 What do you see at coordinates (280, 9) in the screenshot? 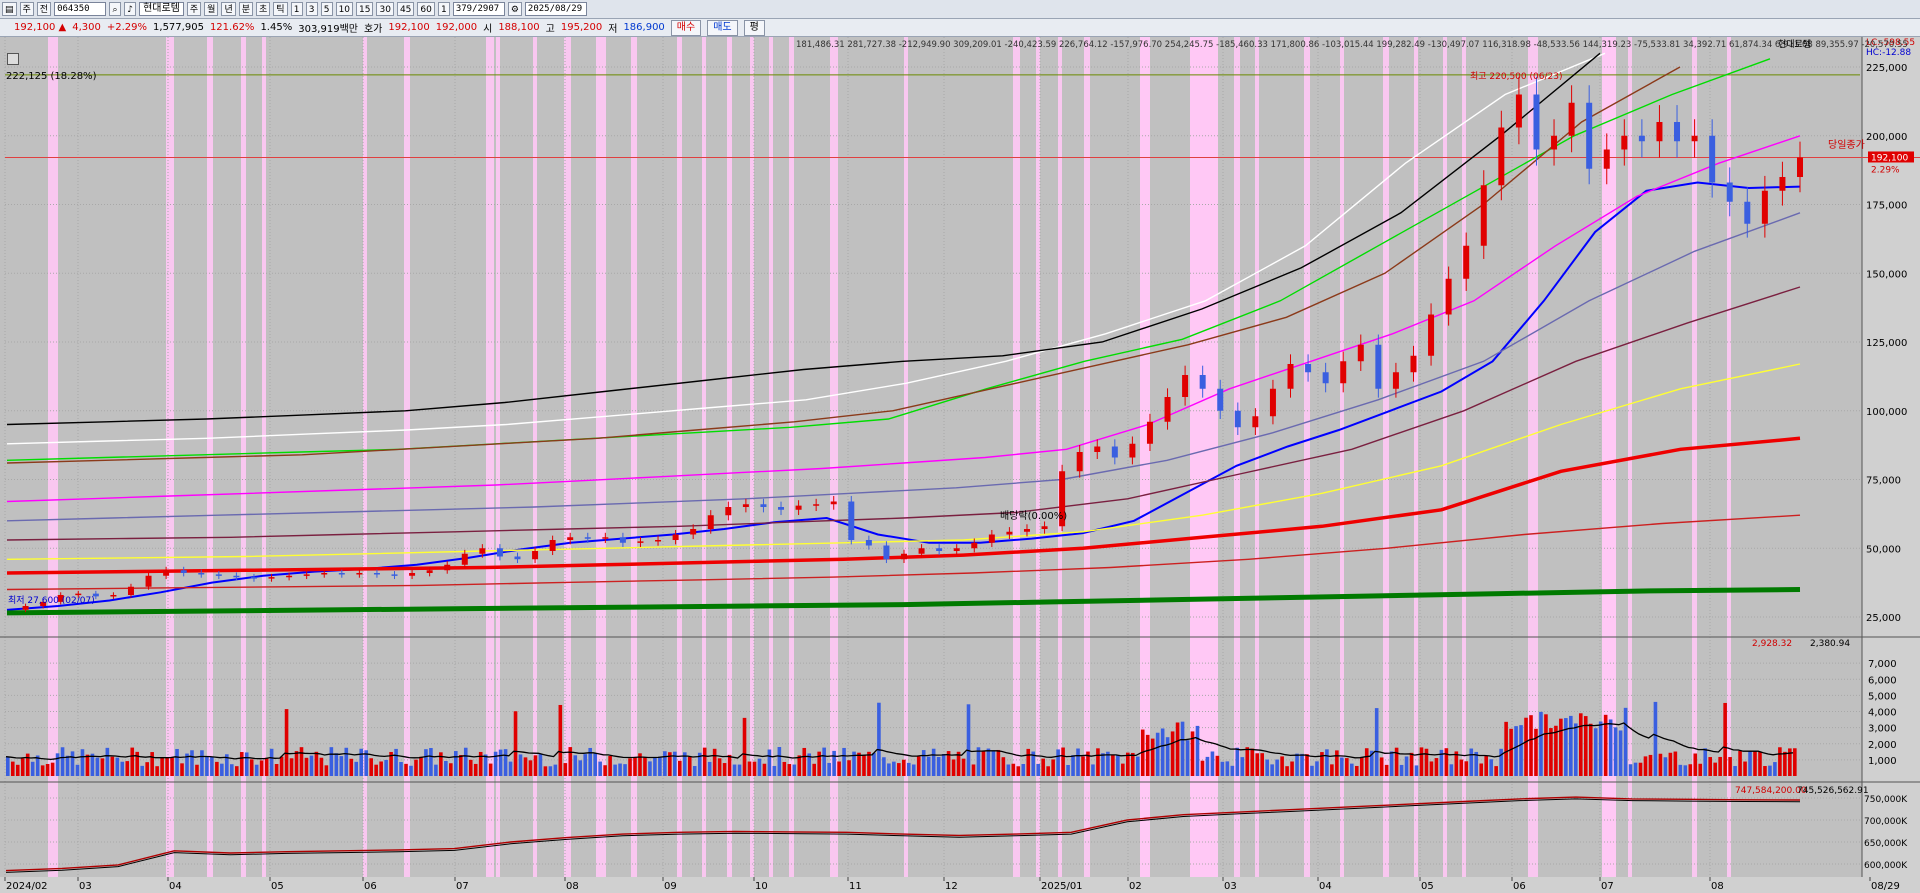
I see `period-tick: 틱` at bounding box center [280, 9].